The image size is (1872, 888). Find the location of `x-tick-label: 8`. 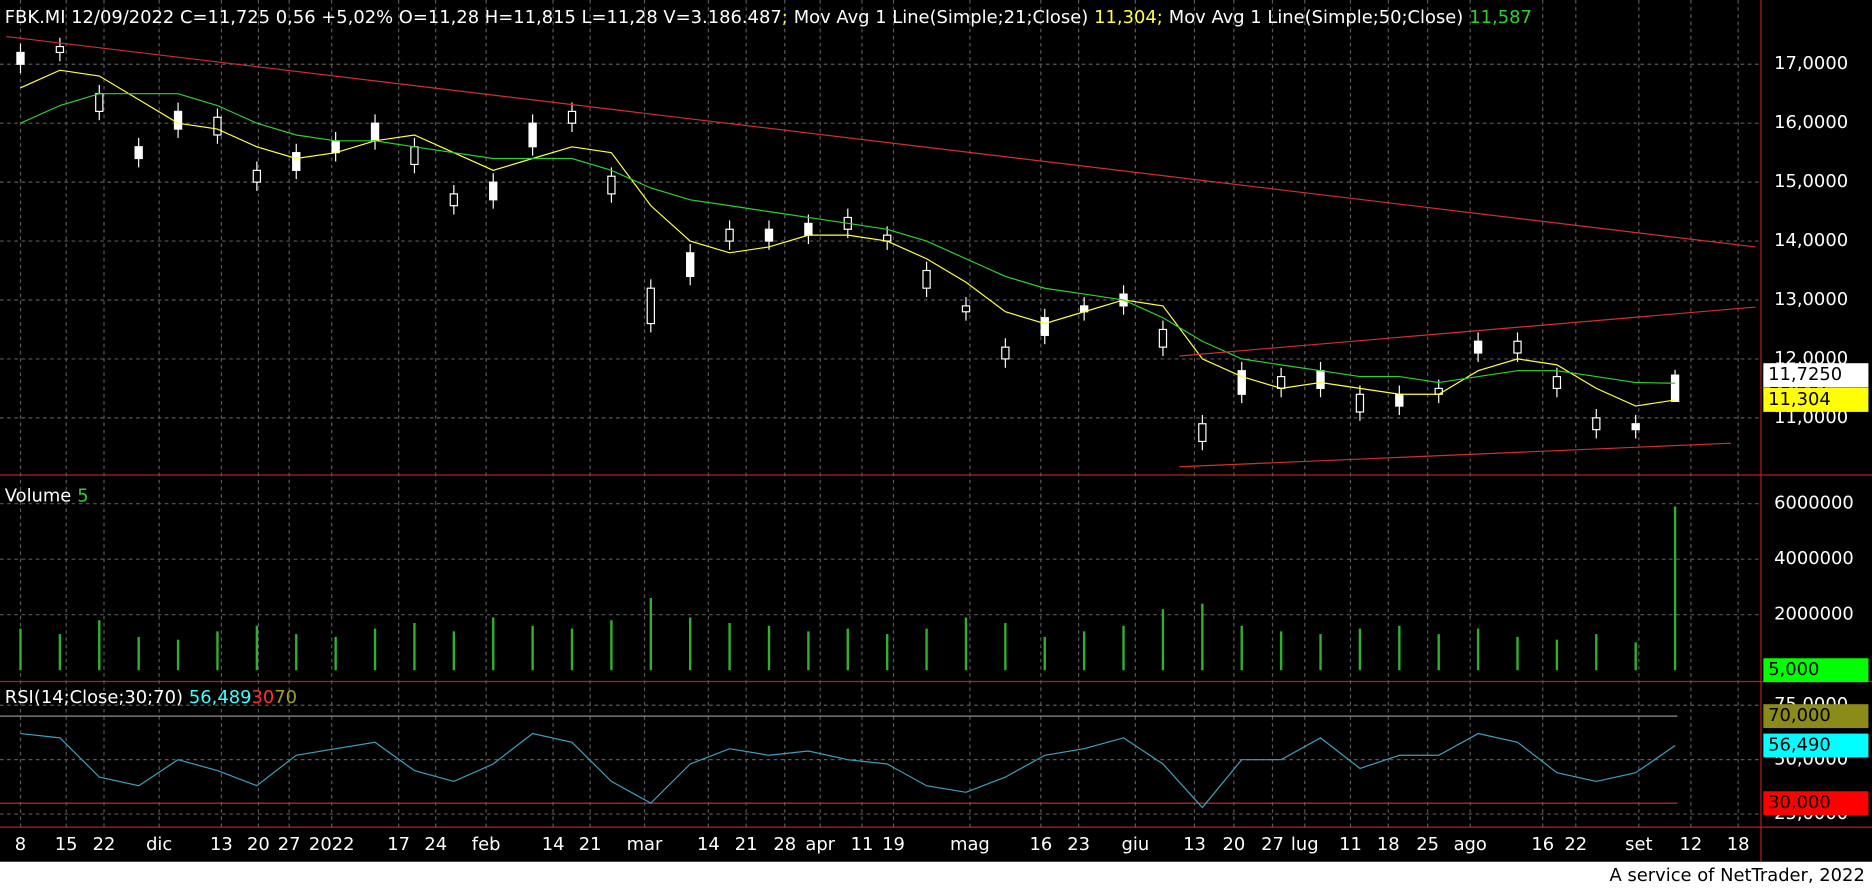

x-tick-label: 8 is located at coordinates (20, 844).